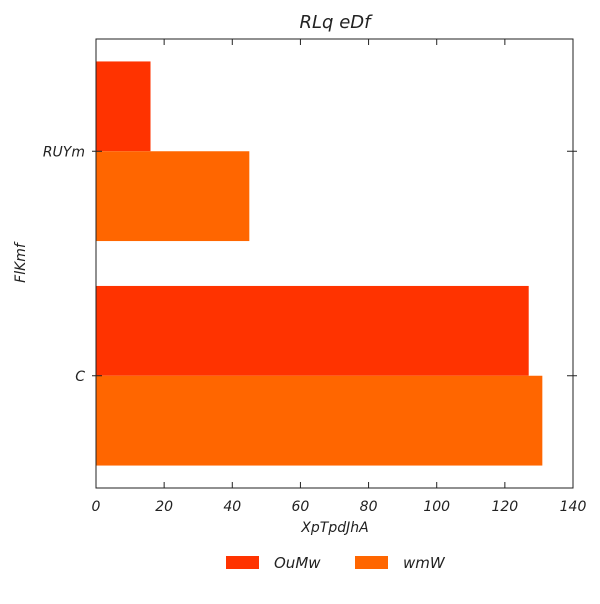 This screenshot has height=604, width=600. What do you see at coordinates (573, 507) in the screenshot?
I see `x-tick-label: 140` at bounding box center [573, 507].